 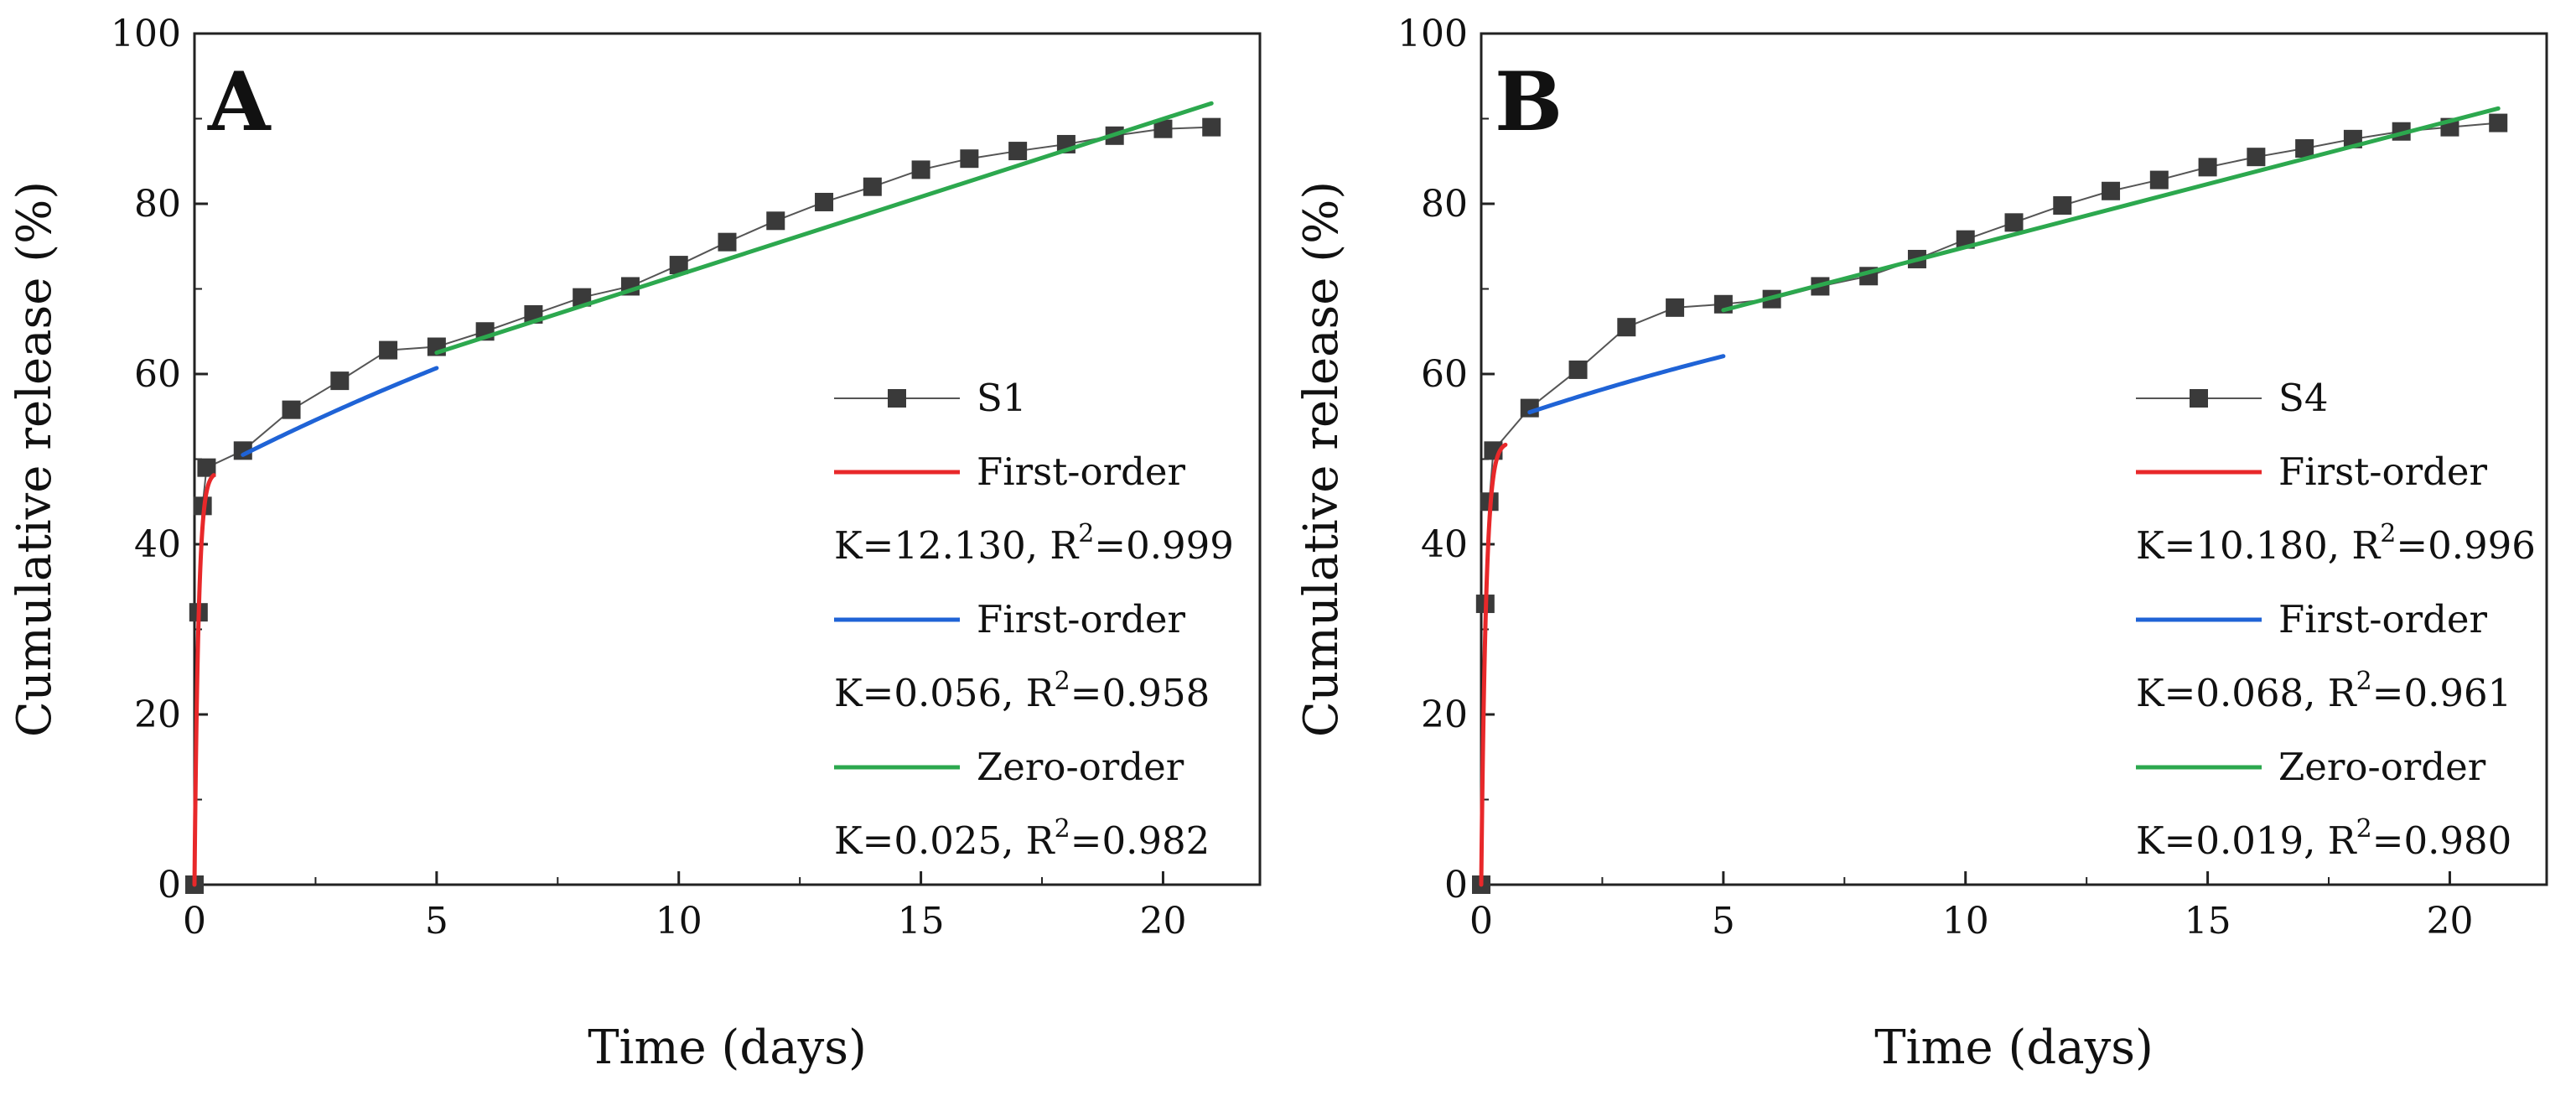 What do you see at coordinates (2303, 398) in the screenshot?
I see `legend-label: S4` at bounding box center [2303, 398].